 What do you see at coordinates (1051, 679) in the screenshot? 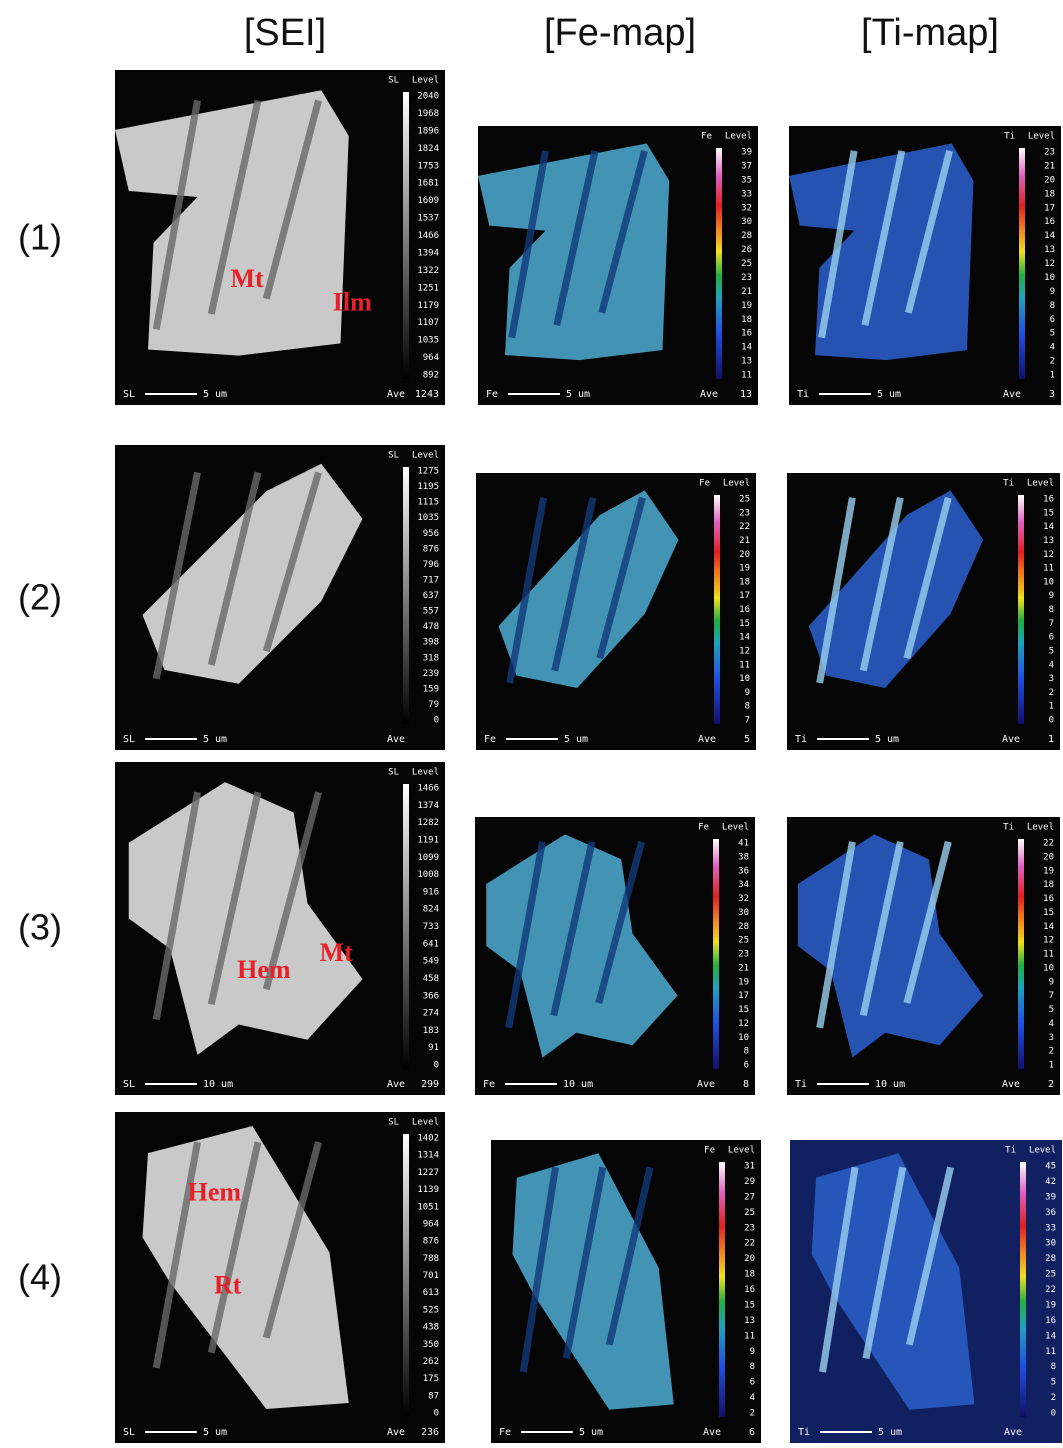
I see `level-value: 3` at bounding box center [1051, 679].